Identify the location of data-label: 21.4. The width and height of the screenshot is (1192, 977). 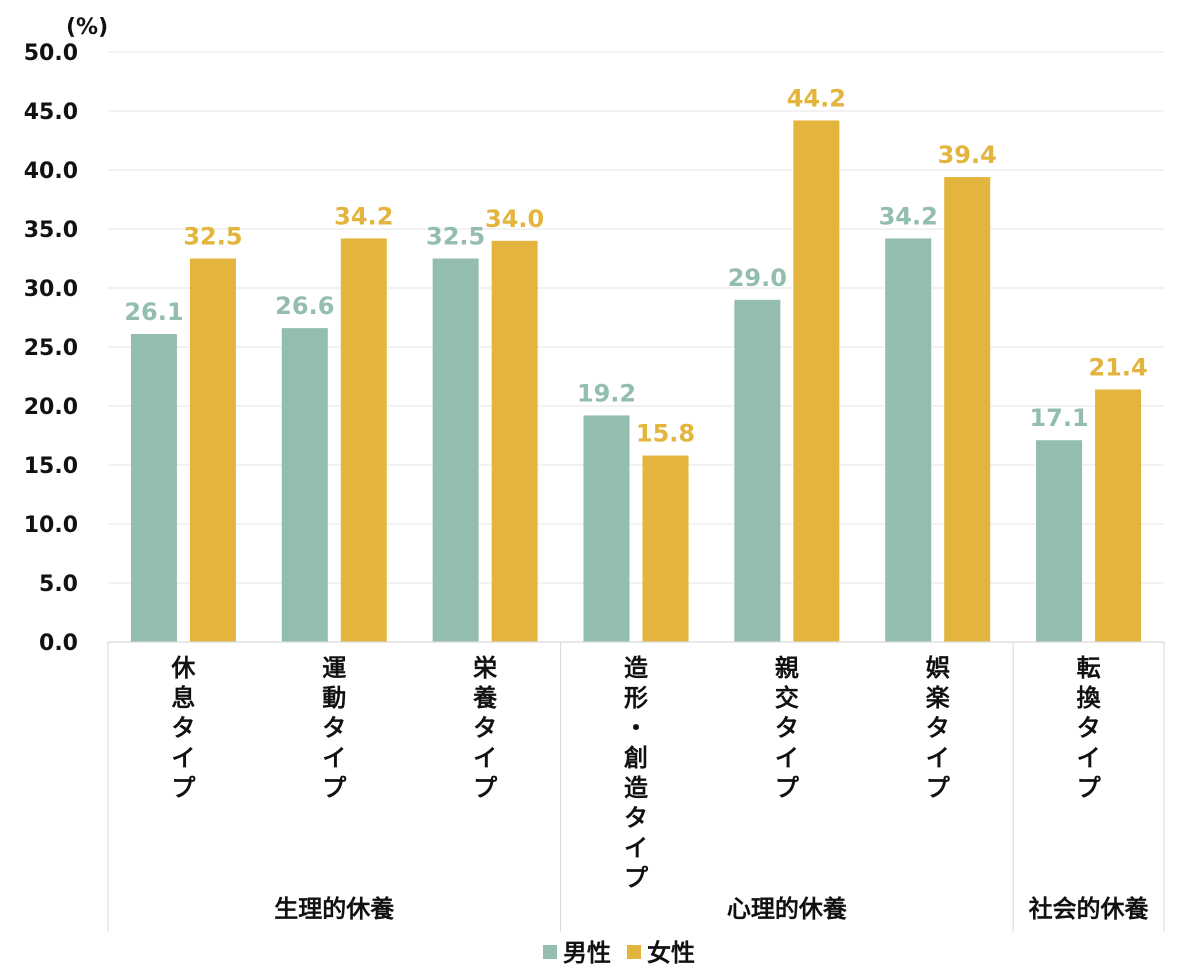
(1117, 367).